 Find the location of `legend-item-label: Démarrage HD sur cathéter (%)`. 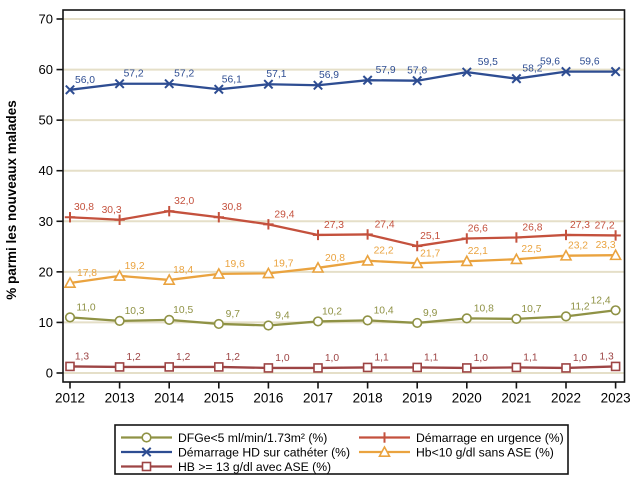

legend-item-label: Démarrage HD sur cathéter (%) is located at coordinates (264, 452).